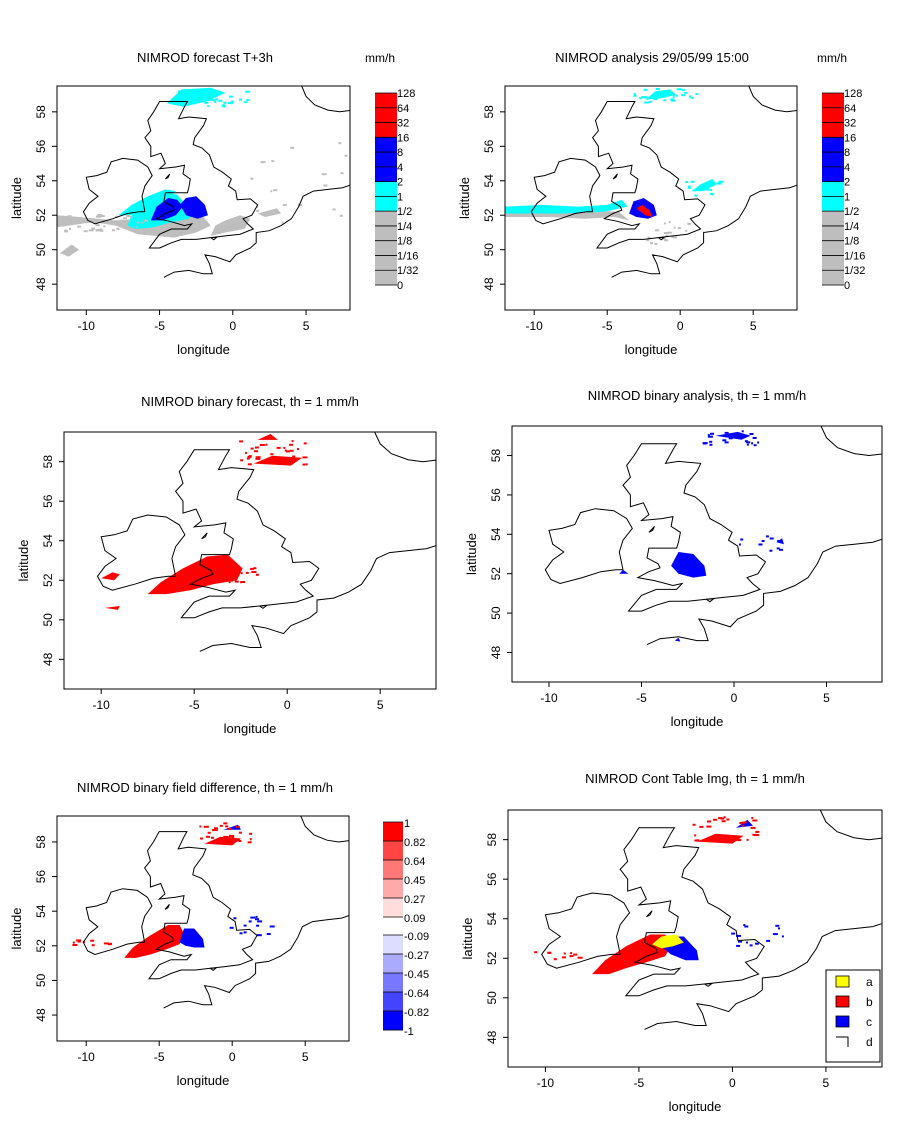 The width and height of the screenshot is (900, 1136). What do you see at coordinates (403, 109) in the screenshot?
I see `legend-label: 64` at bounding box center [403, 109].